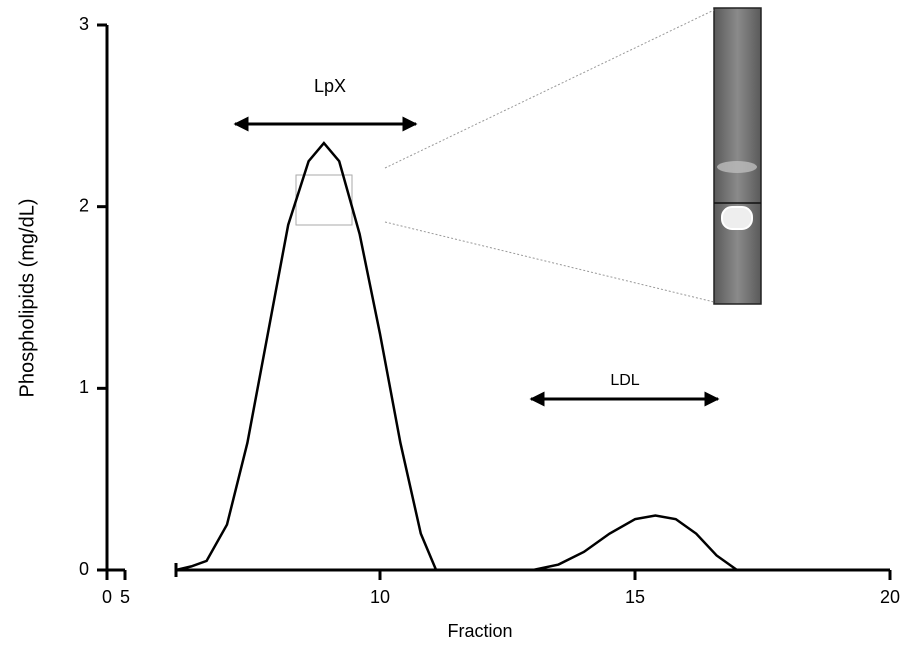  What do you see at coordinates (84, 205) in the screenshot?
I see `y-tick-label: 2` at bounding box center [84, 205].